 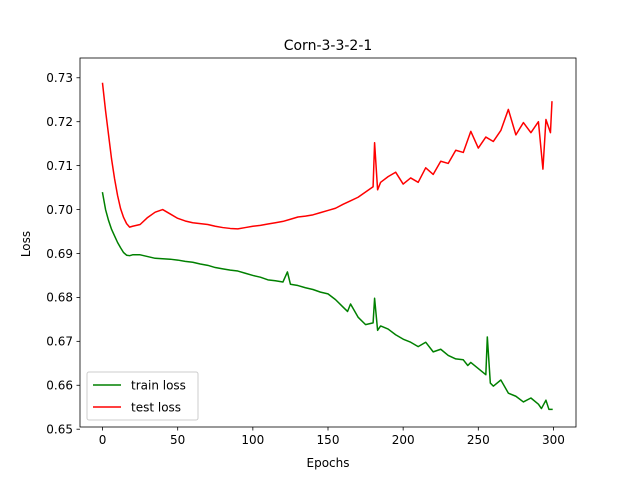 What do you see at coordinates (328, 440) in the screenshot?
I see `x-tick-label: 150` at bounding box center [328, 440].